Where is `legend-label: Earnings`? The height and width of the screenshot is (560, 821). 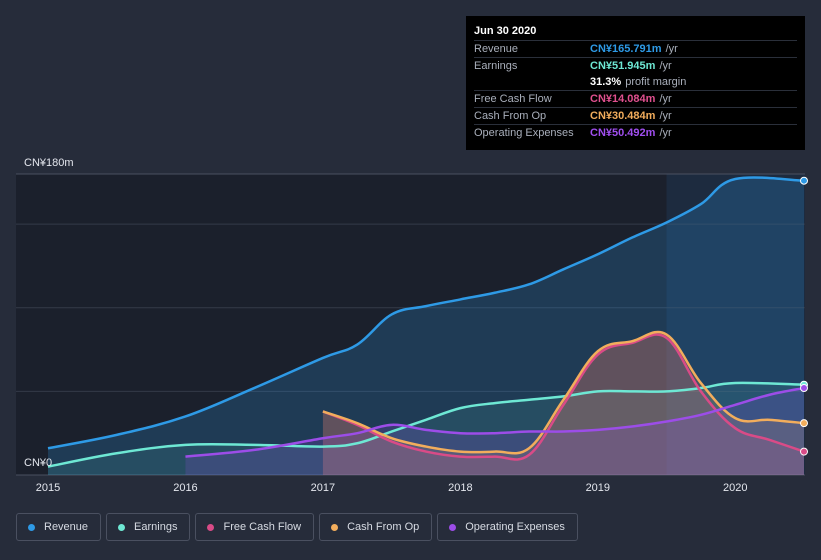 legend-label: Earnings is located at coordinates (156, 527).